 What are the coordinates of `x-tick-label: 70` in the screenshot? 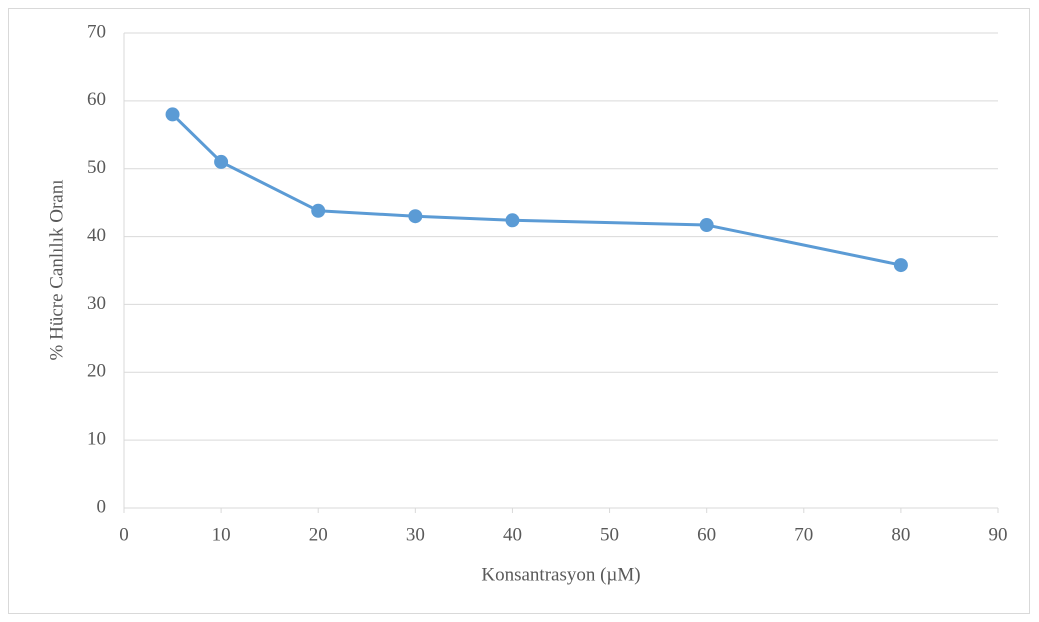 It's located at (803, 534).